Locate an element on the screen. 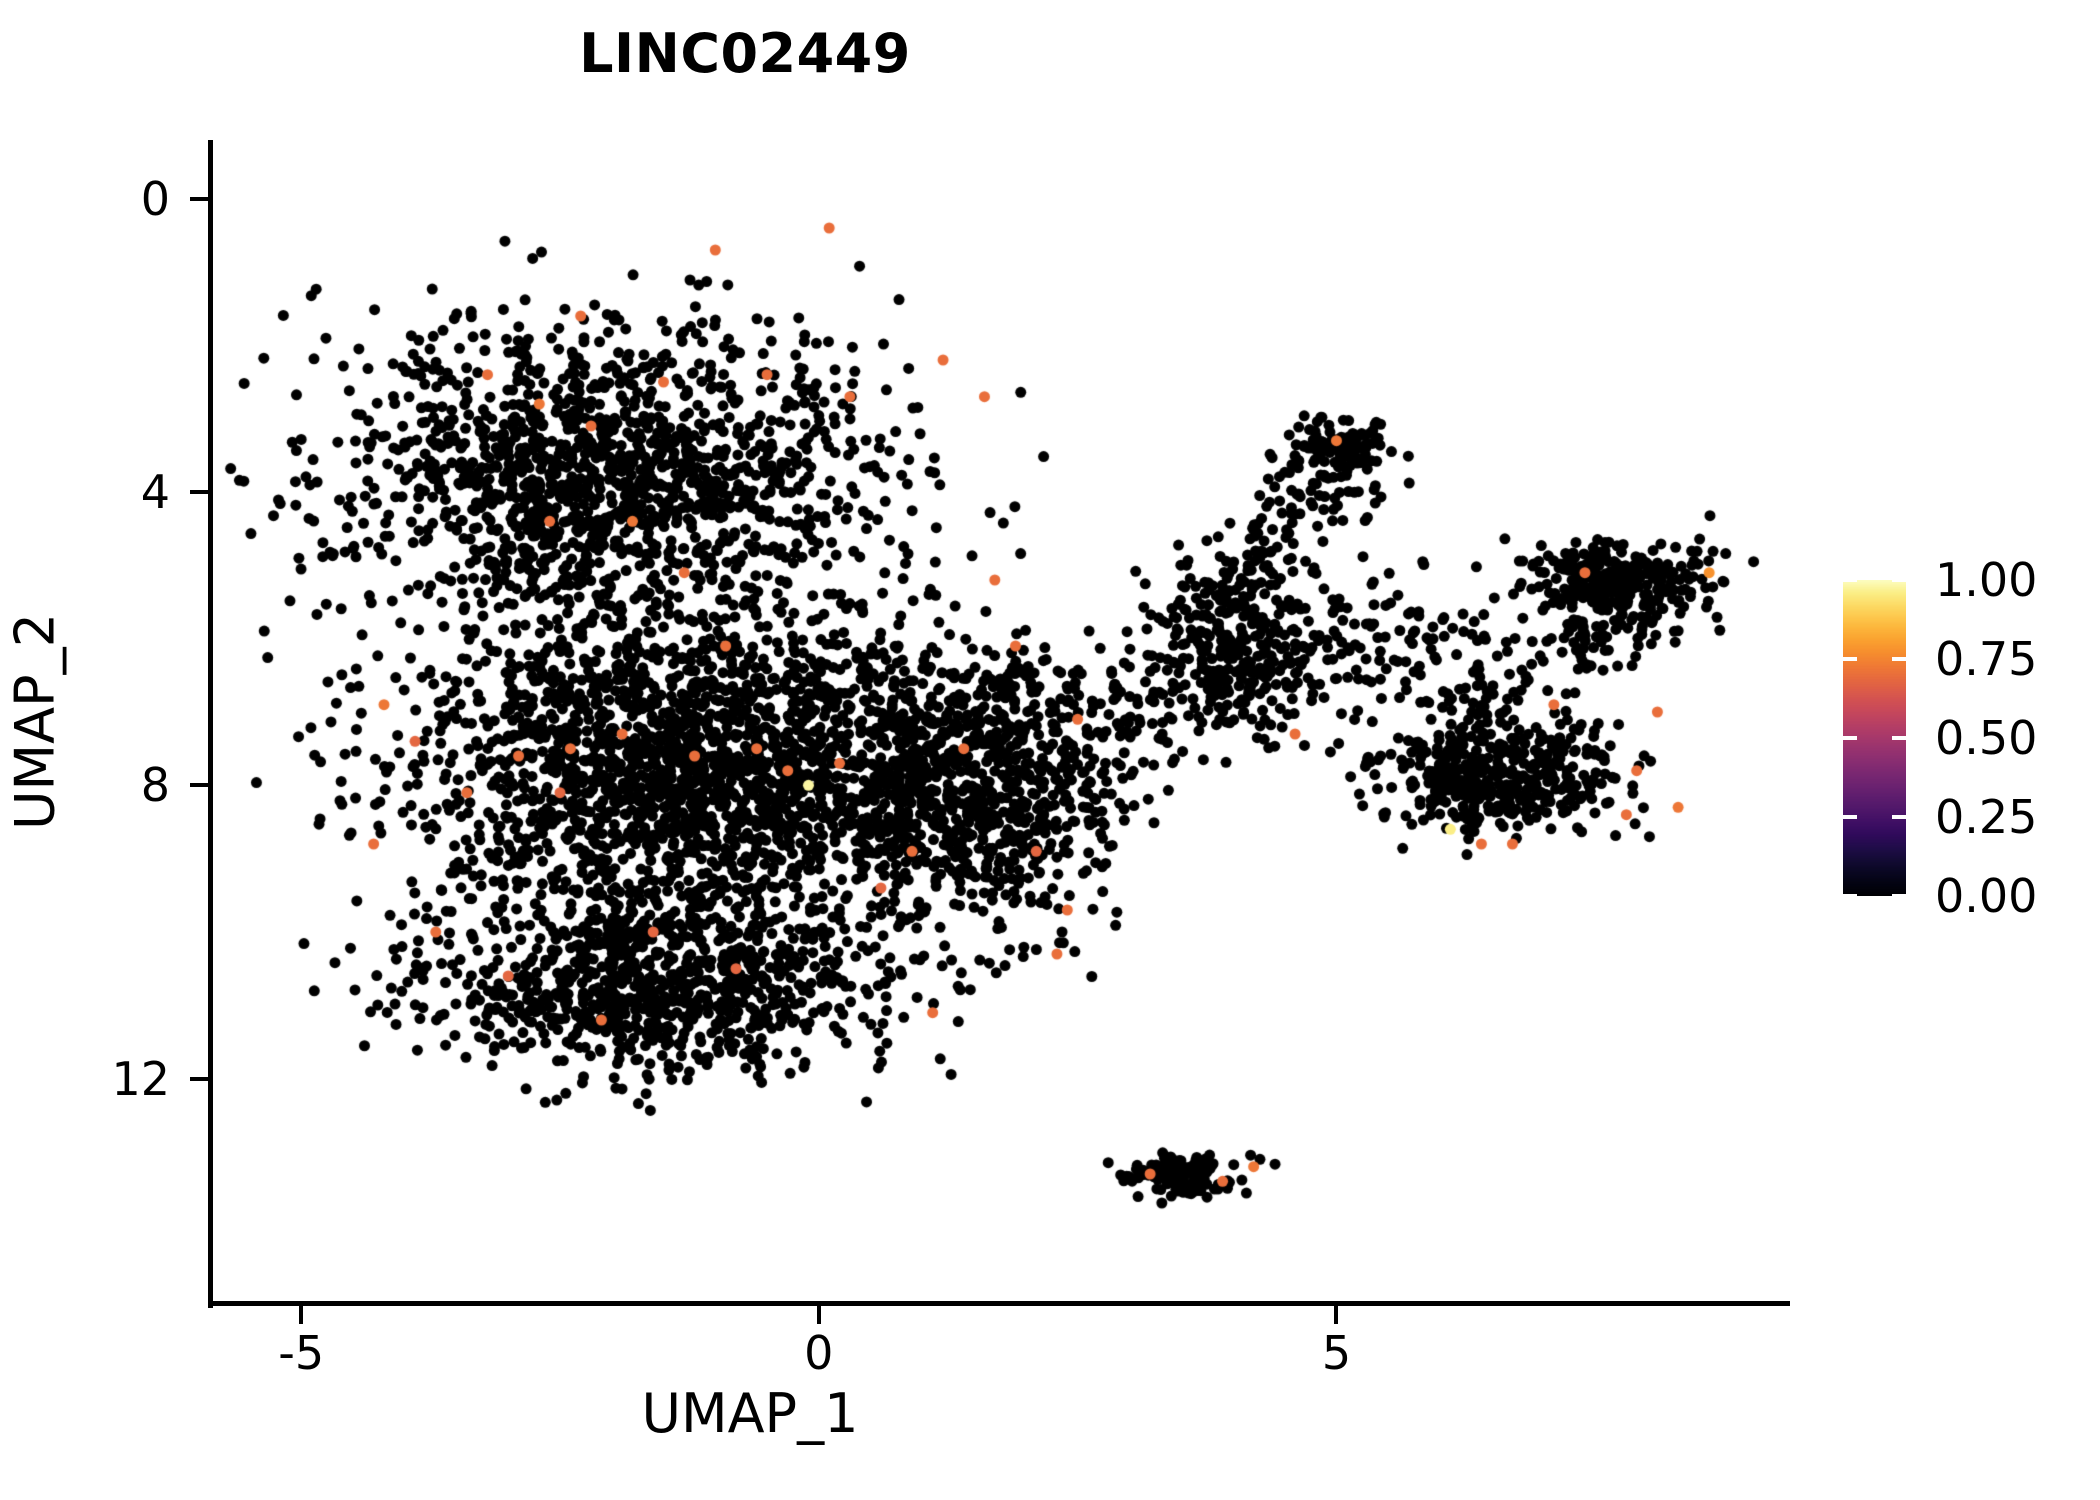 The image size is (2100, 1500). colorbar-tick-label: 0.50 is located at coordinates (1986, 738).